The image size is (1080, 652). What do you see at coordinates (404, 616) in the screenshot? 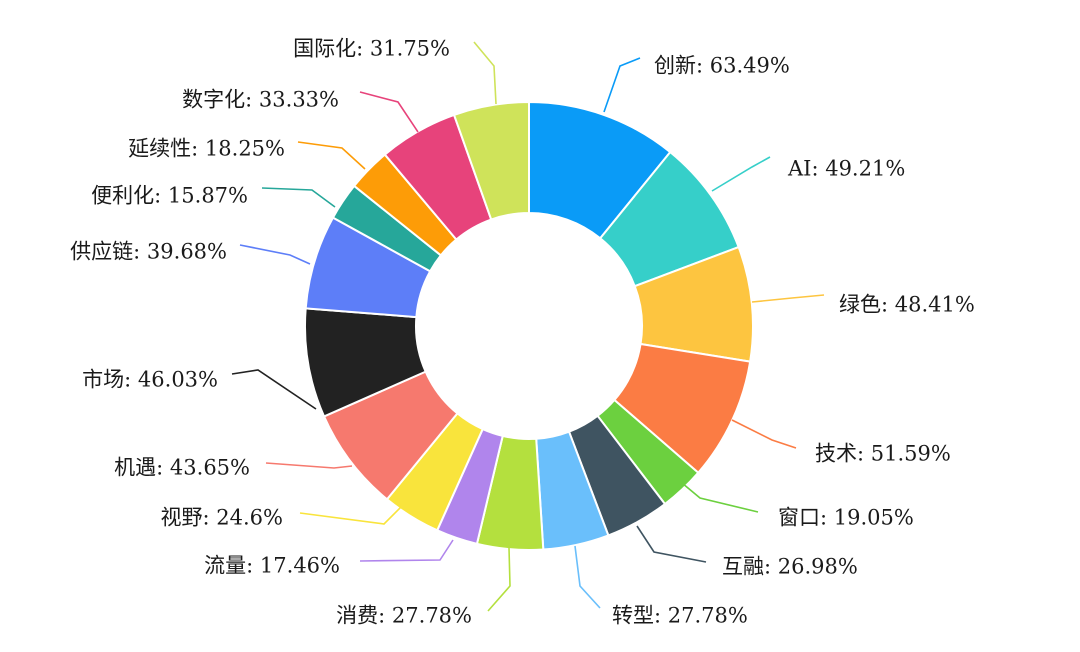
I see `data-label-8: 消费: 27.78%` at bounding box center [404, 616].